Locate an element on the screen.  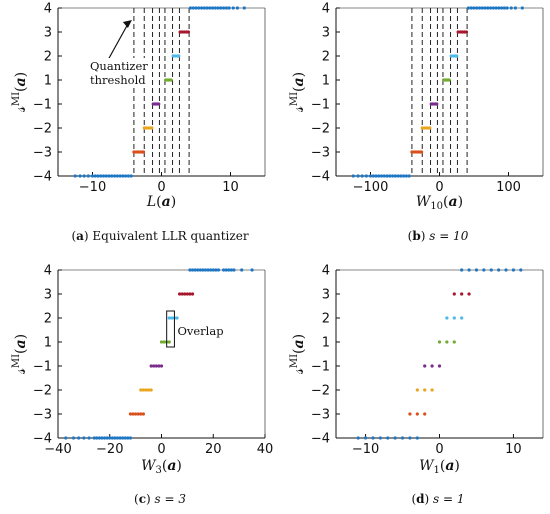
y-tick-label: −2 is located at coordinates (320, 391).